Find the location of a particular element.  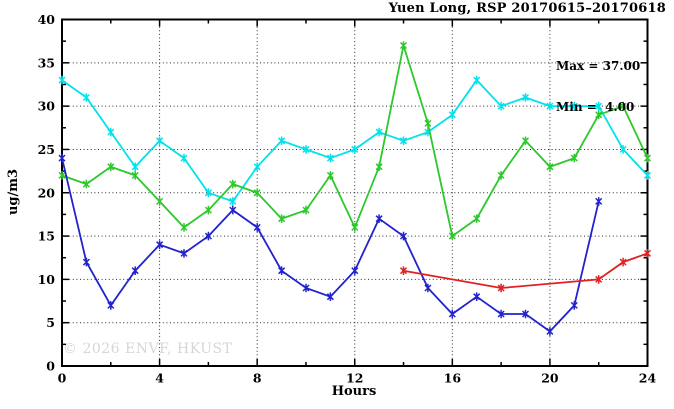

y-tick-label: 35 is located at coordinates (46, 62).